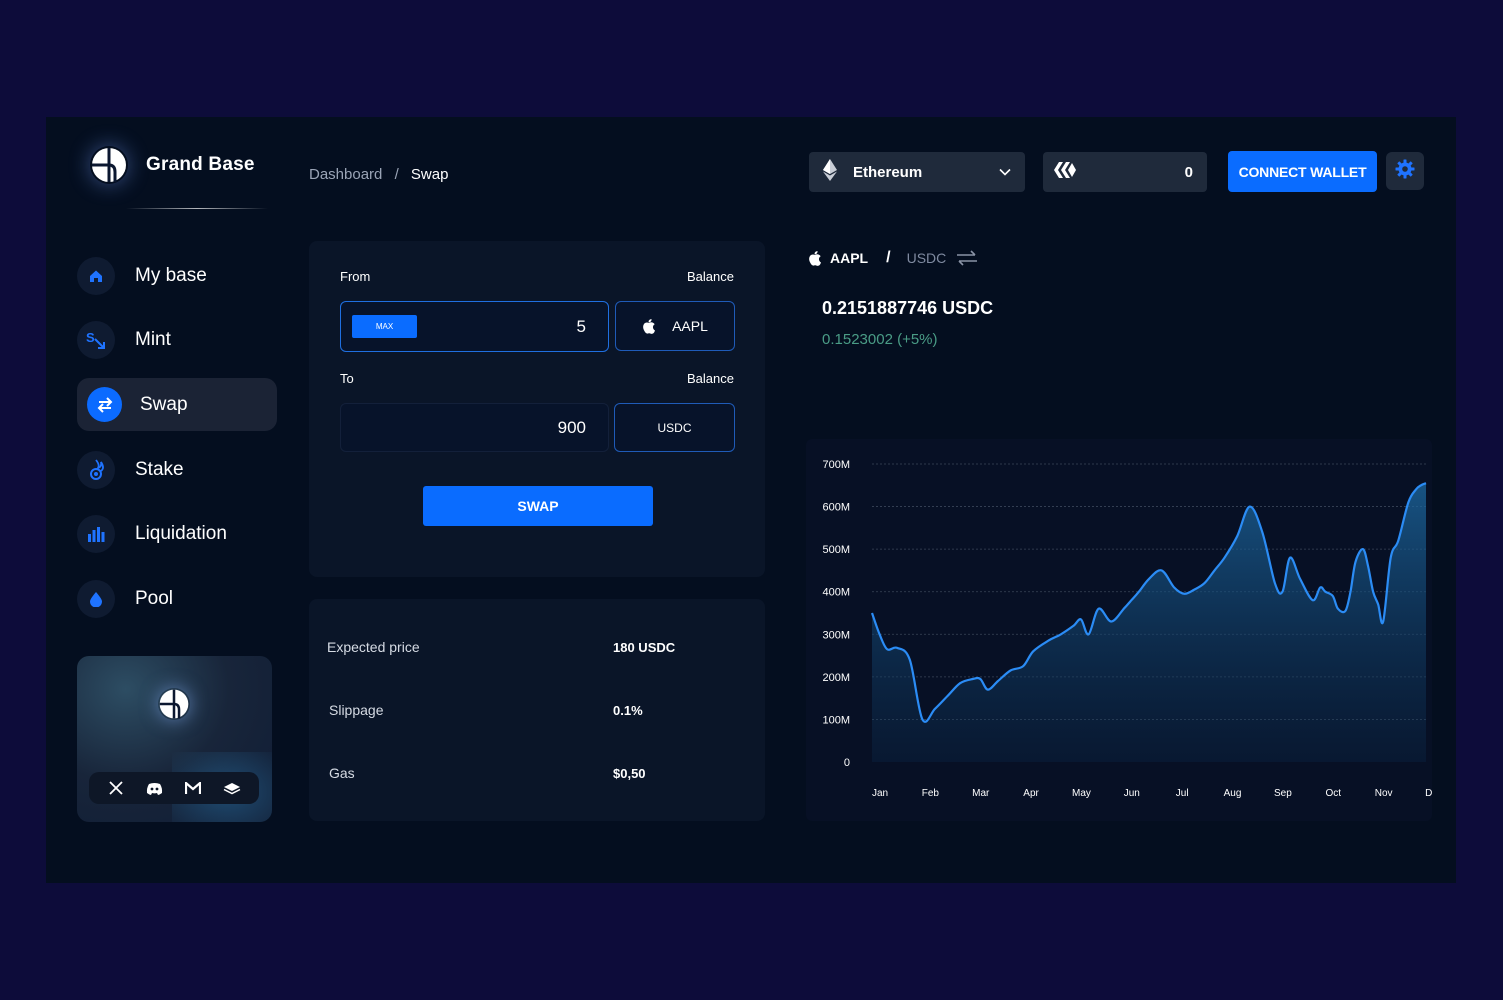  What do you see at coordinates (538, 506) in the screenshot?
I see `swap-button: SWAP` at bounding box center [538, 506].